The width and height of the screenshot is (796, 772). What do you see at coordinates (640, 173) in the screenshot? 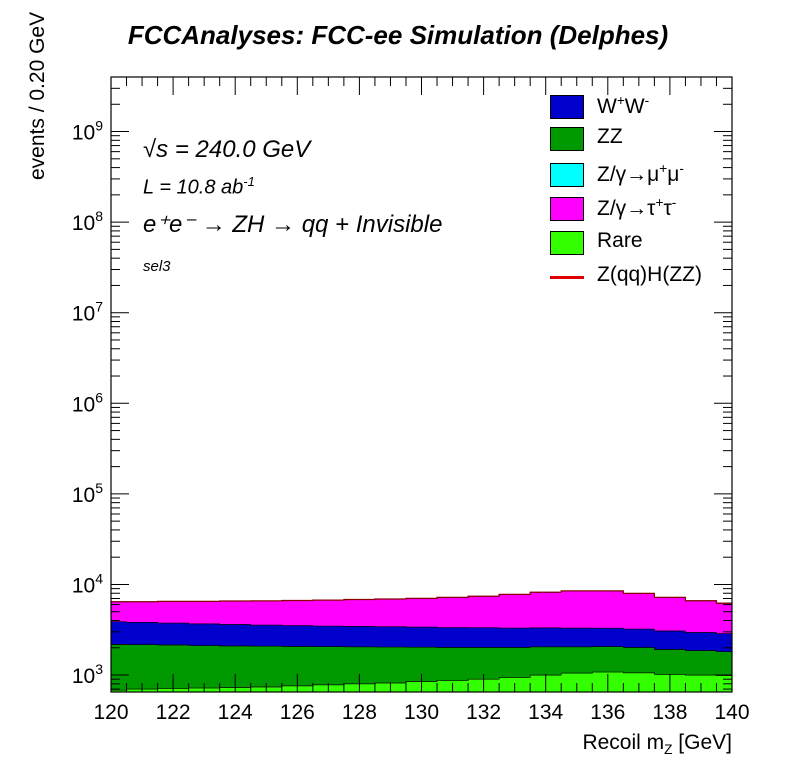
I see `legend-label: Z/γ→μ+μ-` at bounding box center [640, 173].